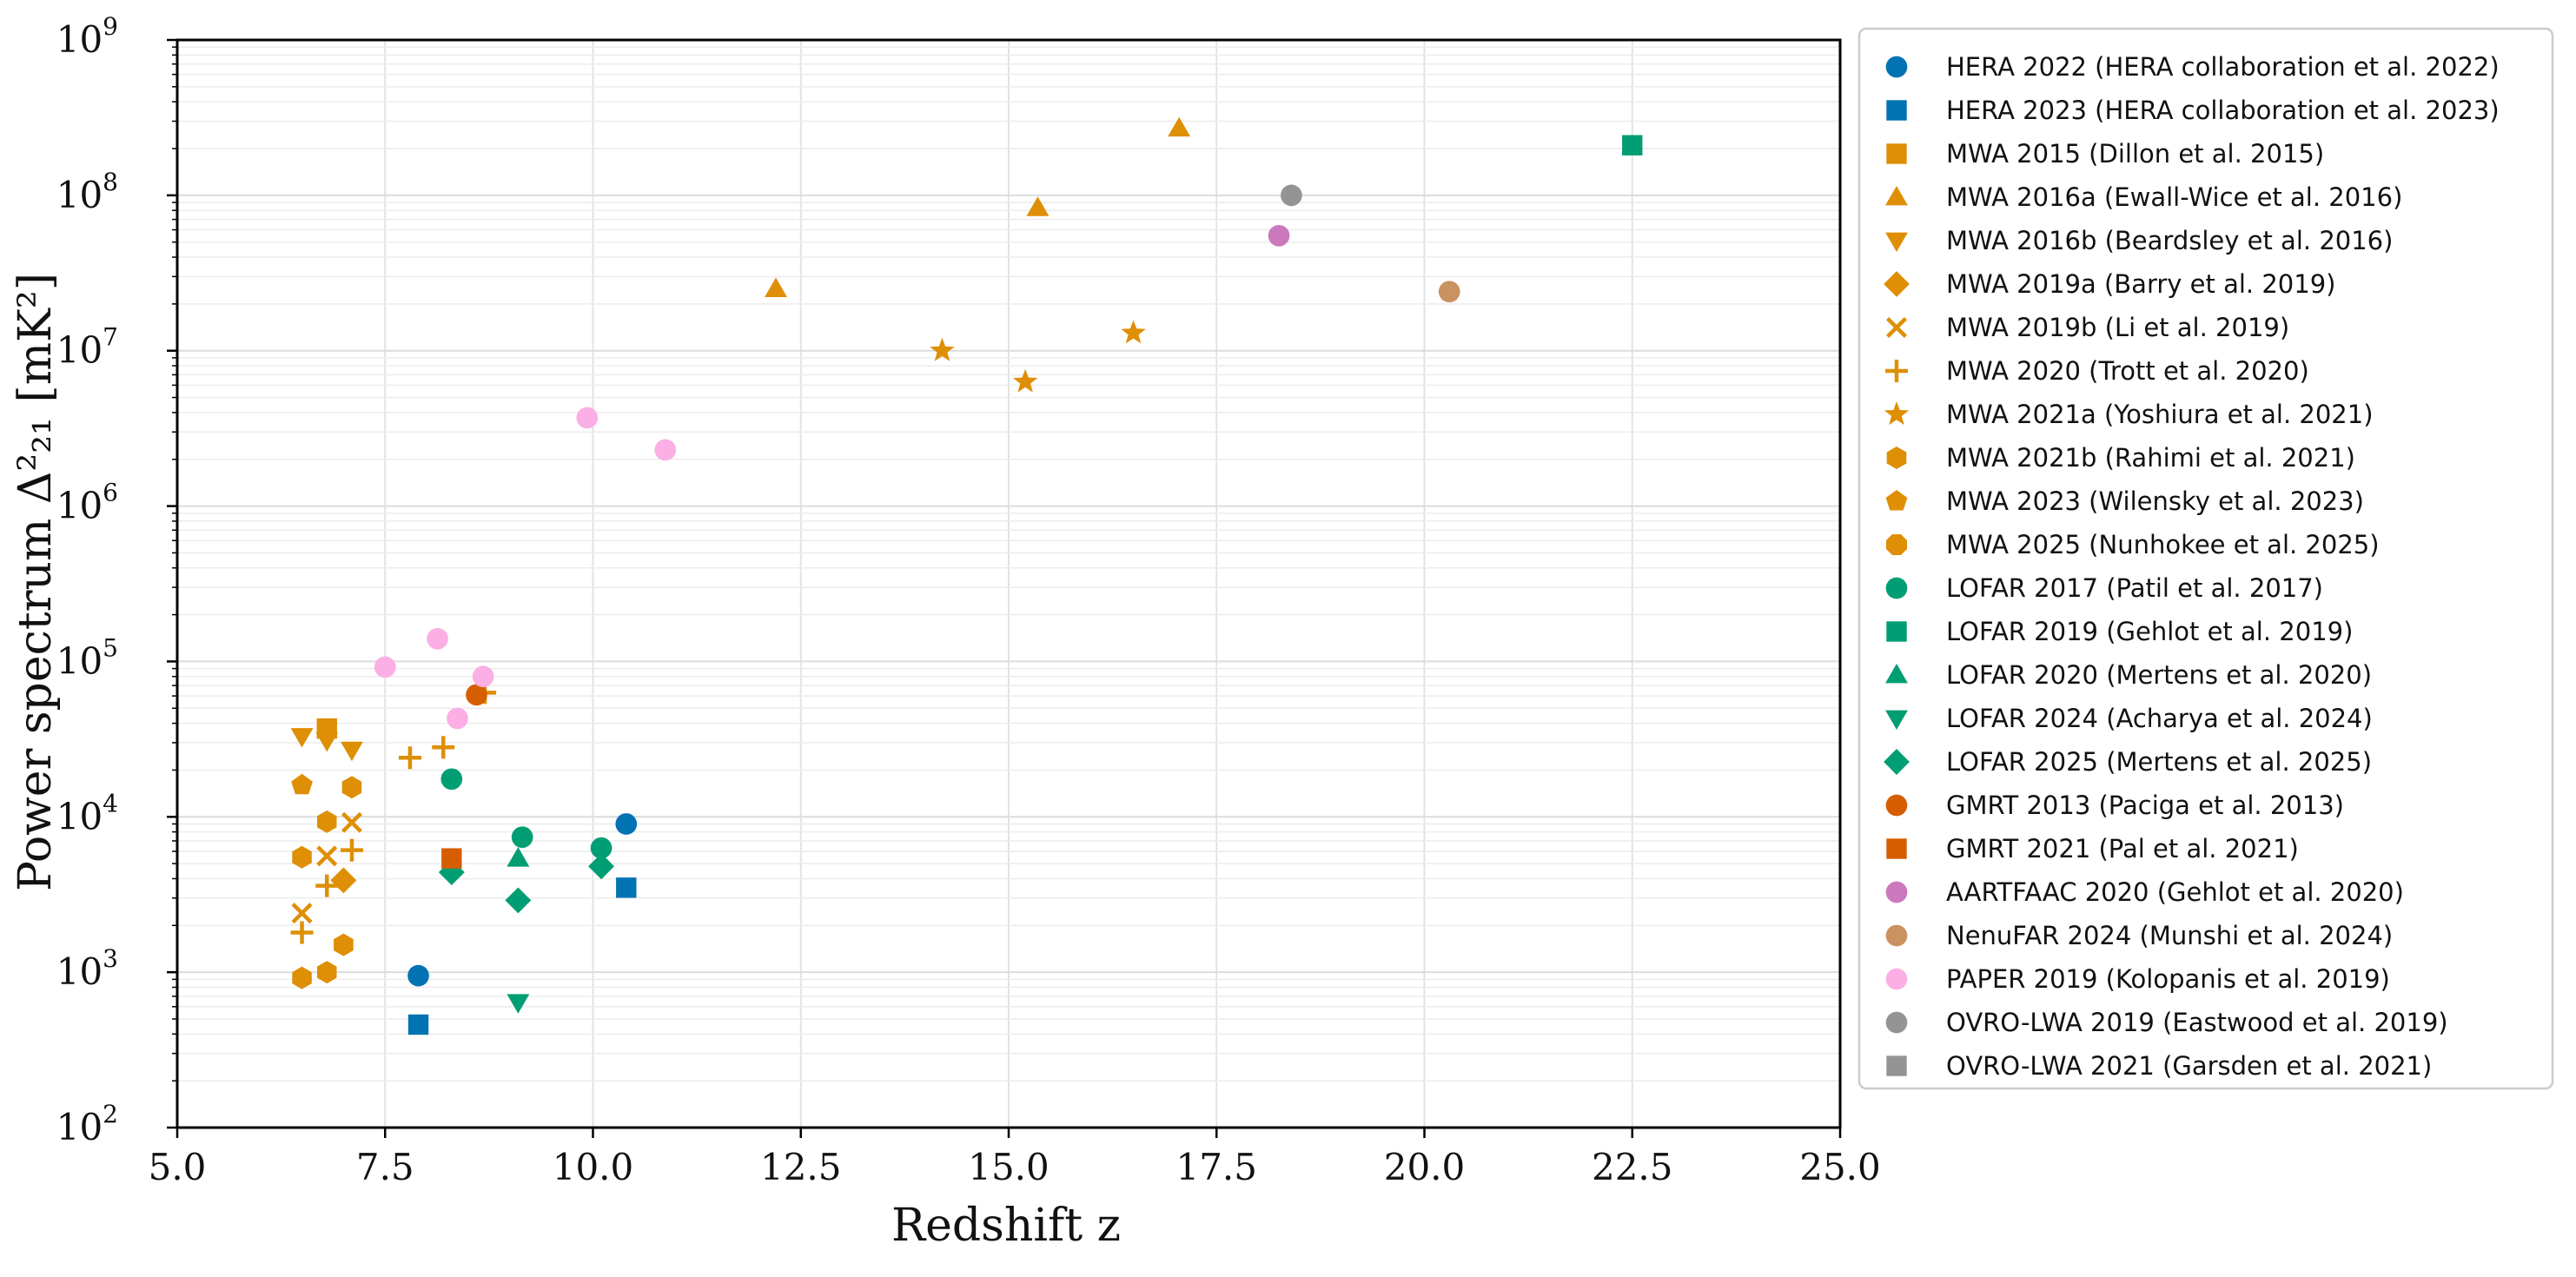 The height and width of the screenshot is (1277, 2576). I want to click on legend-label: NenuFAR 2024 (Munshi et al. 2024), so click(2169, 936).